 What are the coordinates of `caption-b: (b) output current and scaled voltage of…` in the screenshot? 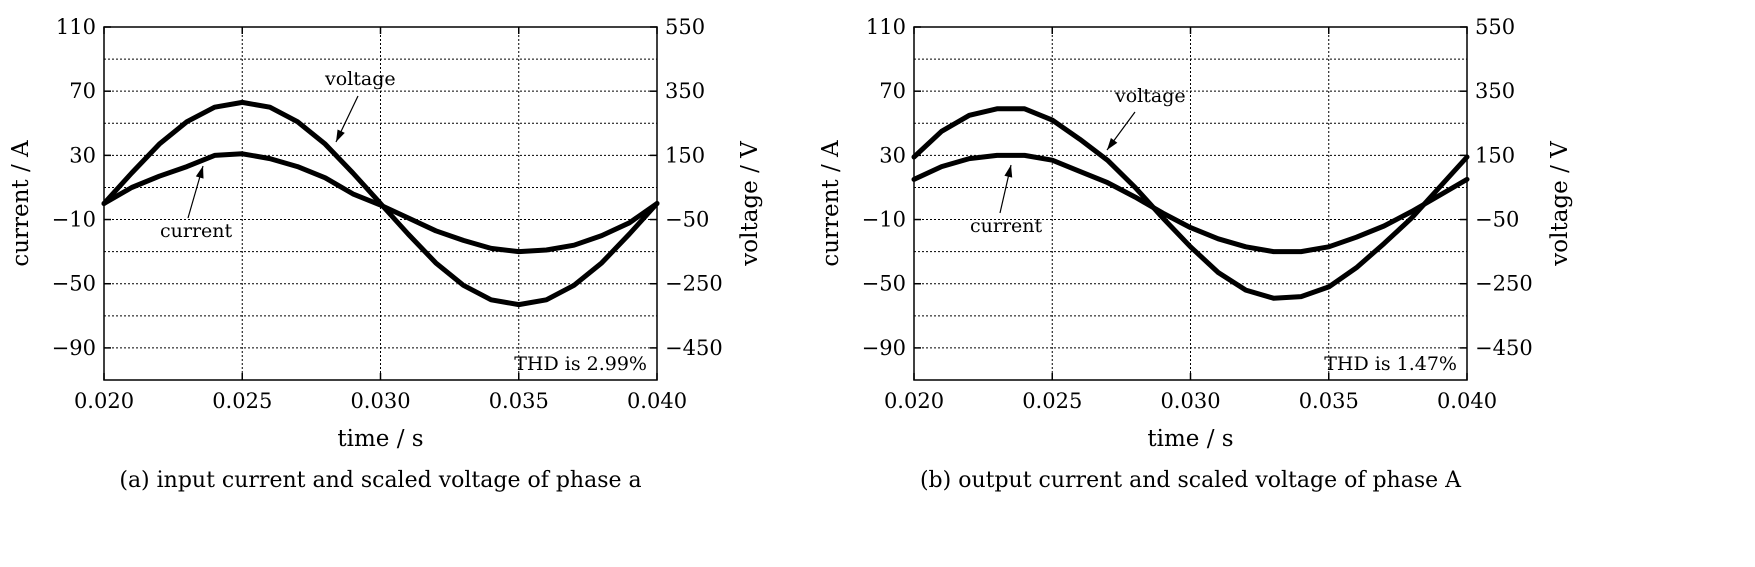 It's located at (1191, 480).